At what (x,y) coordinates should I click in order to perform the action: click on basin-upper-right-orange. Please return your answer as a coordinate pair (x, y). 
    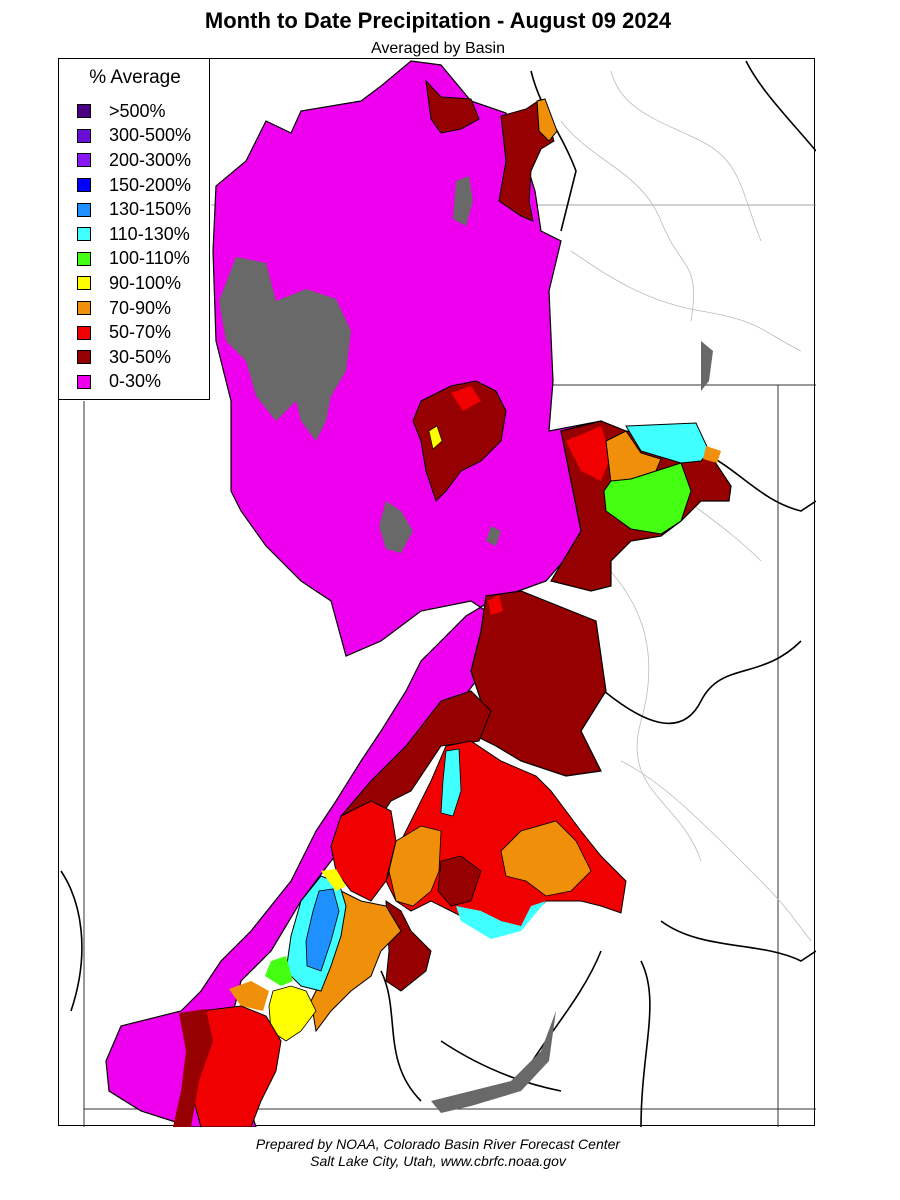
    Looking at the image, I should click on (547, 120).